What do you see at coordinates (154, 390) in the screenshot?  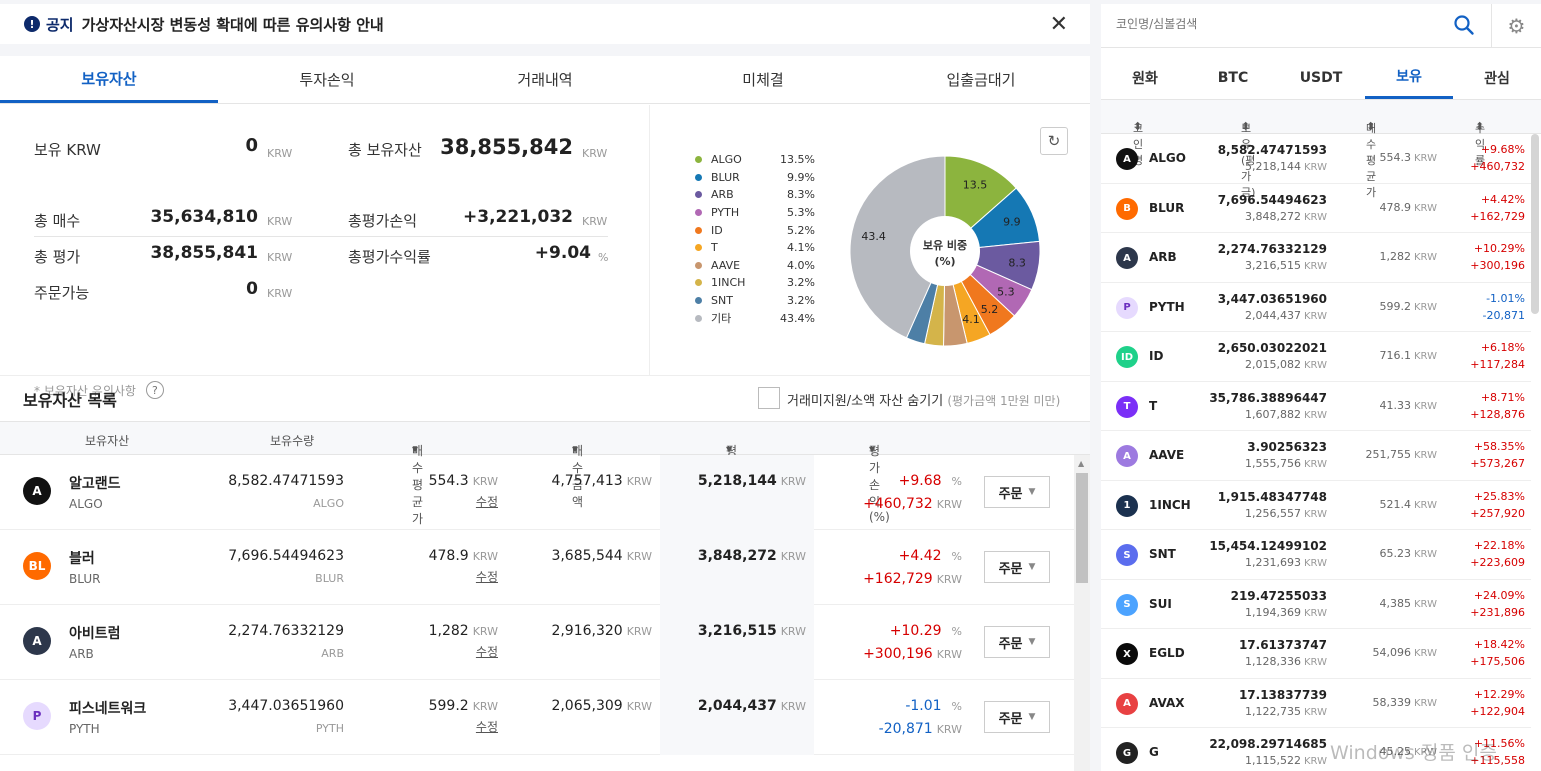 I see `help-icon: ?` at bounding box center [154, 390].